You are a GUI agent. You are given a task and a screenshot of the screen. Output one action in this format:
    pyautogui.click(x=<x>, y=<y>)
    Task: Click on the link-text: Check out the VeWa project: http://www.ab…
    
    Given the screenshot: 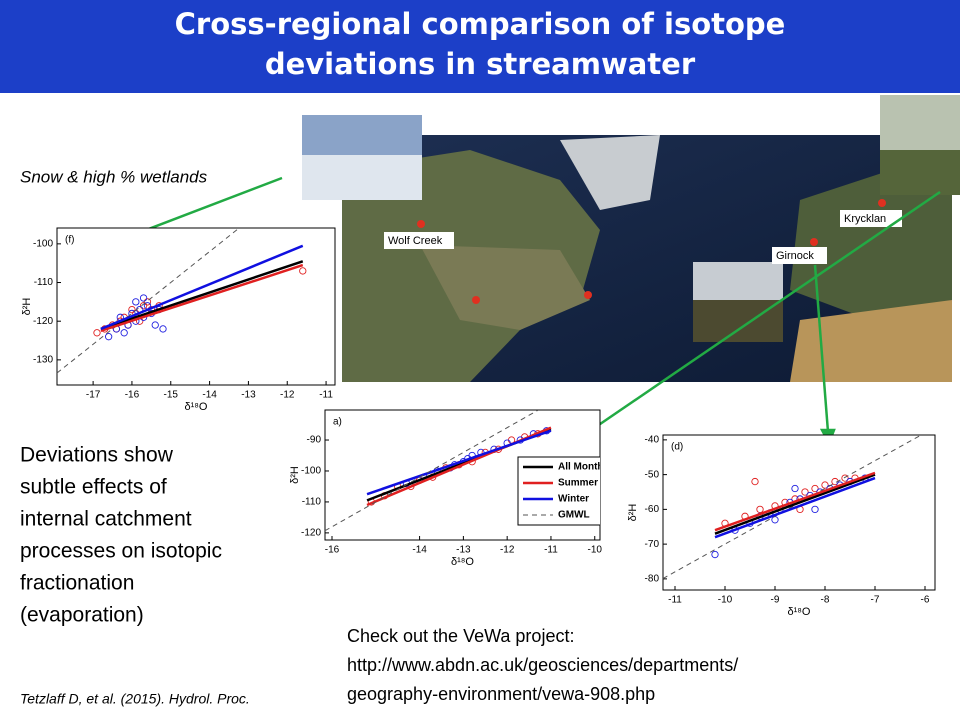 What is the action you would take?
    pyautogui.click(x=542, y=665)
    